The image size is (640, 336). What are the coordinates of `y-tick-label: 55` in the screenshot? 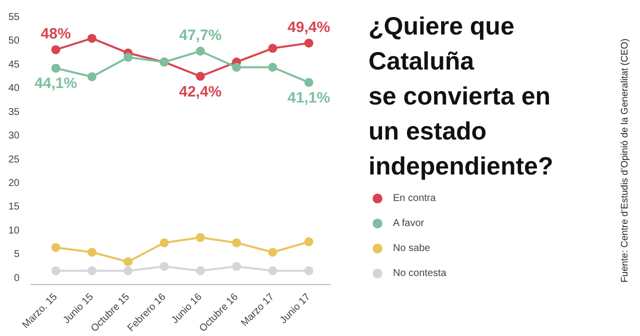 It's located at (14, 17).